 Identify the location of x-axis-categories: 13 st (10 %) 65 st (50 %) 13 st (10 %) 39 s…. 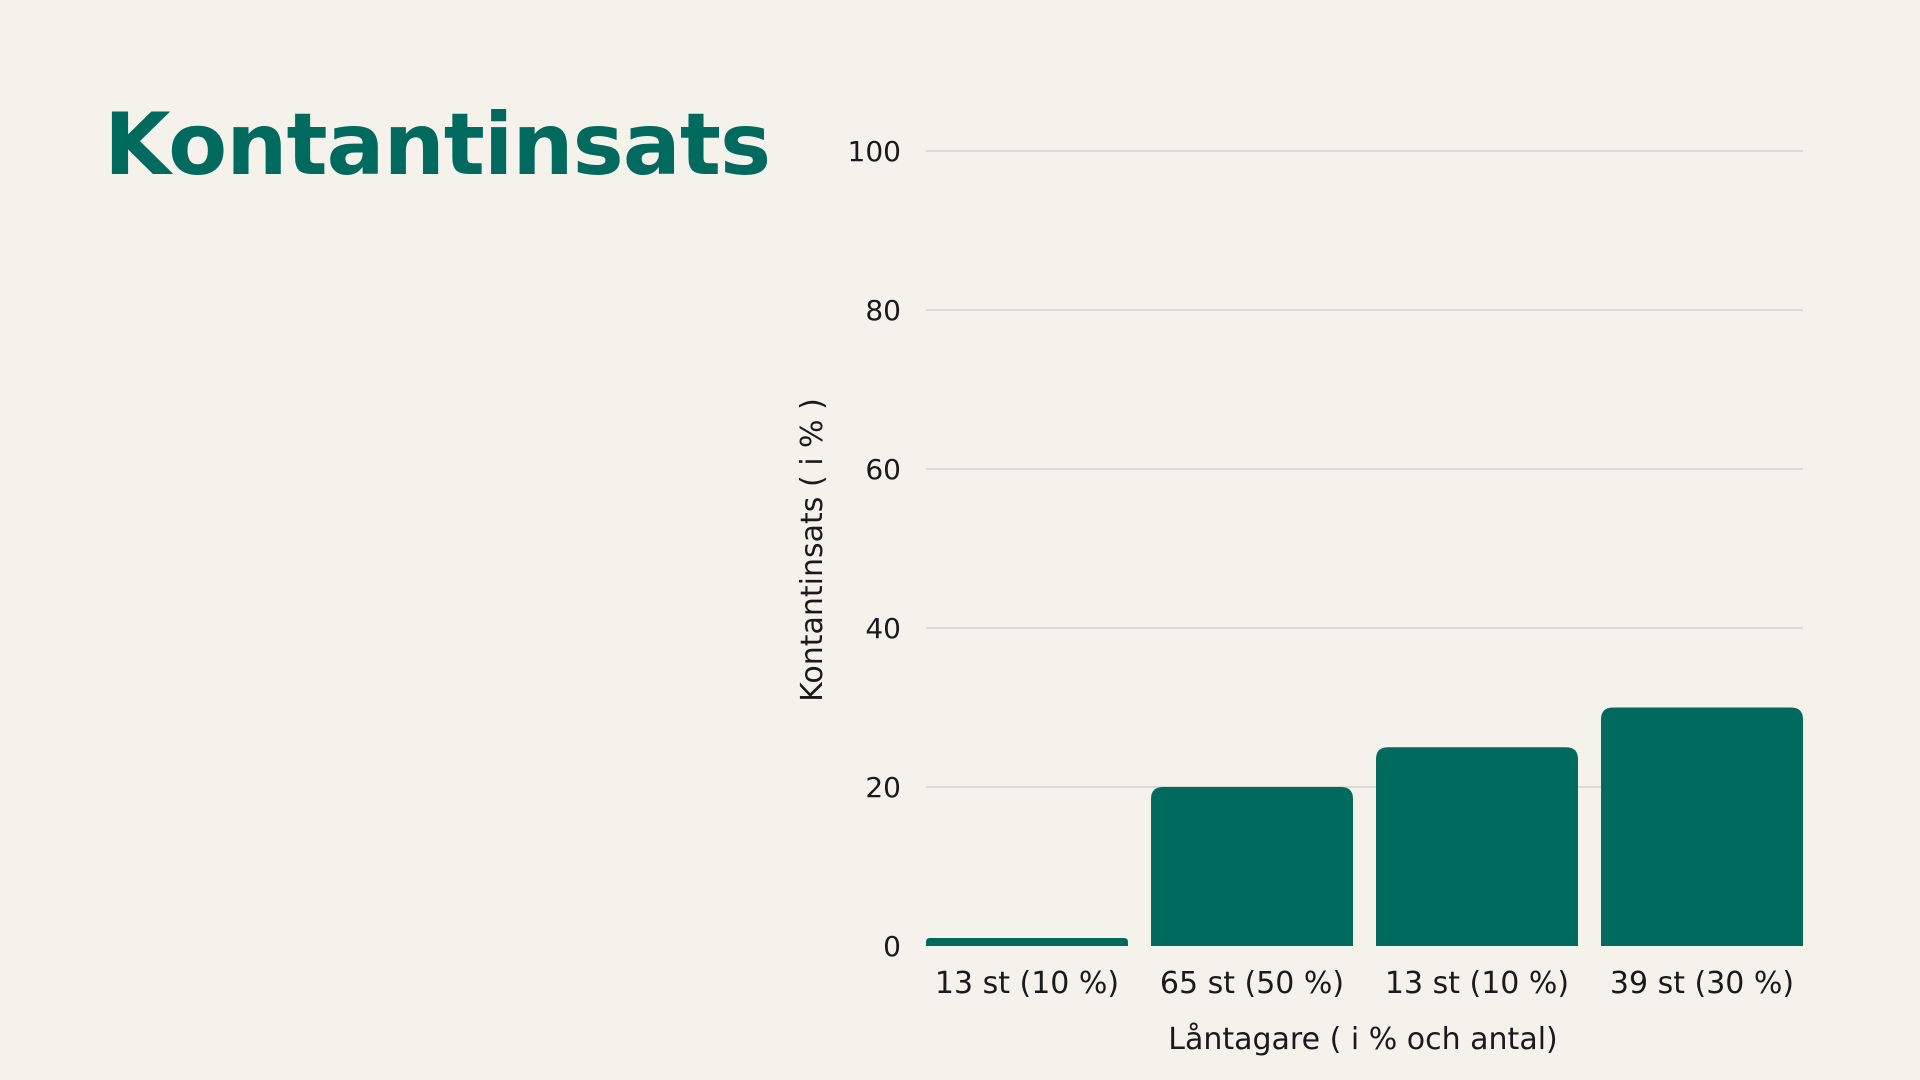
(1364, 983).